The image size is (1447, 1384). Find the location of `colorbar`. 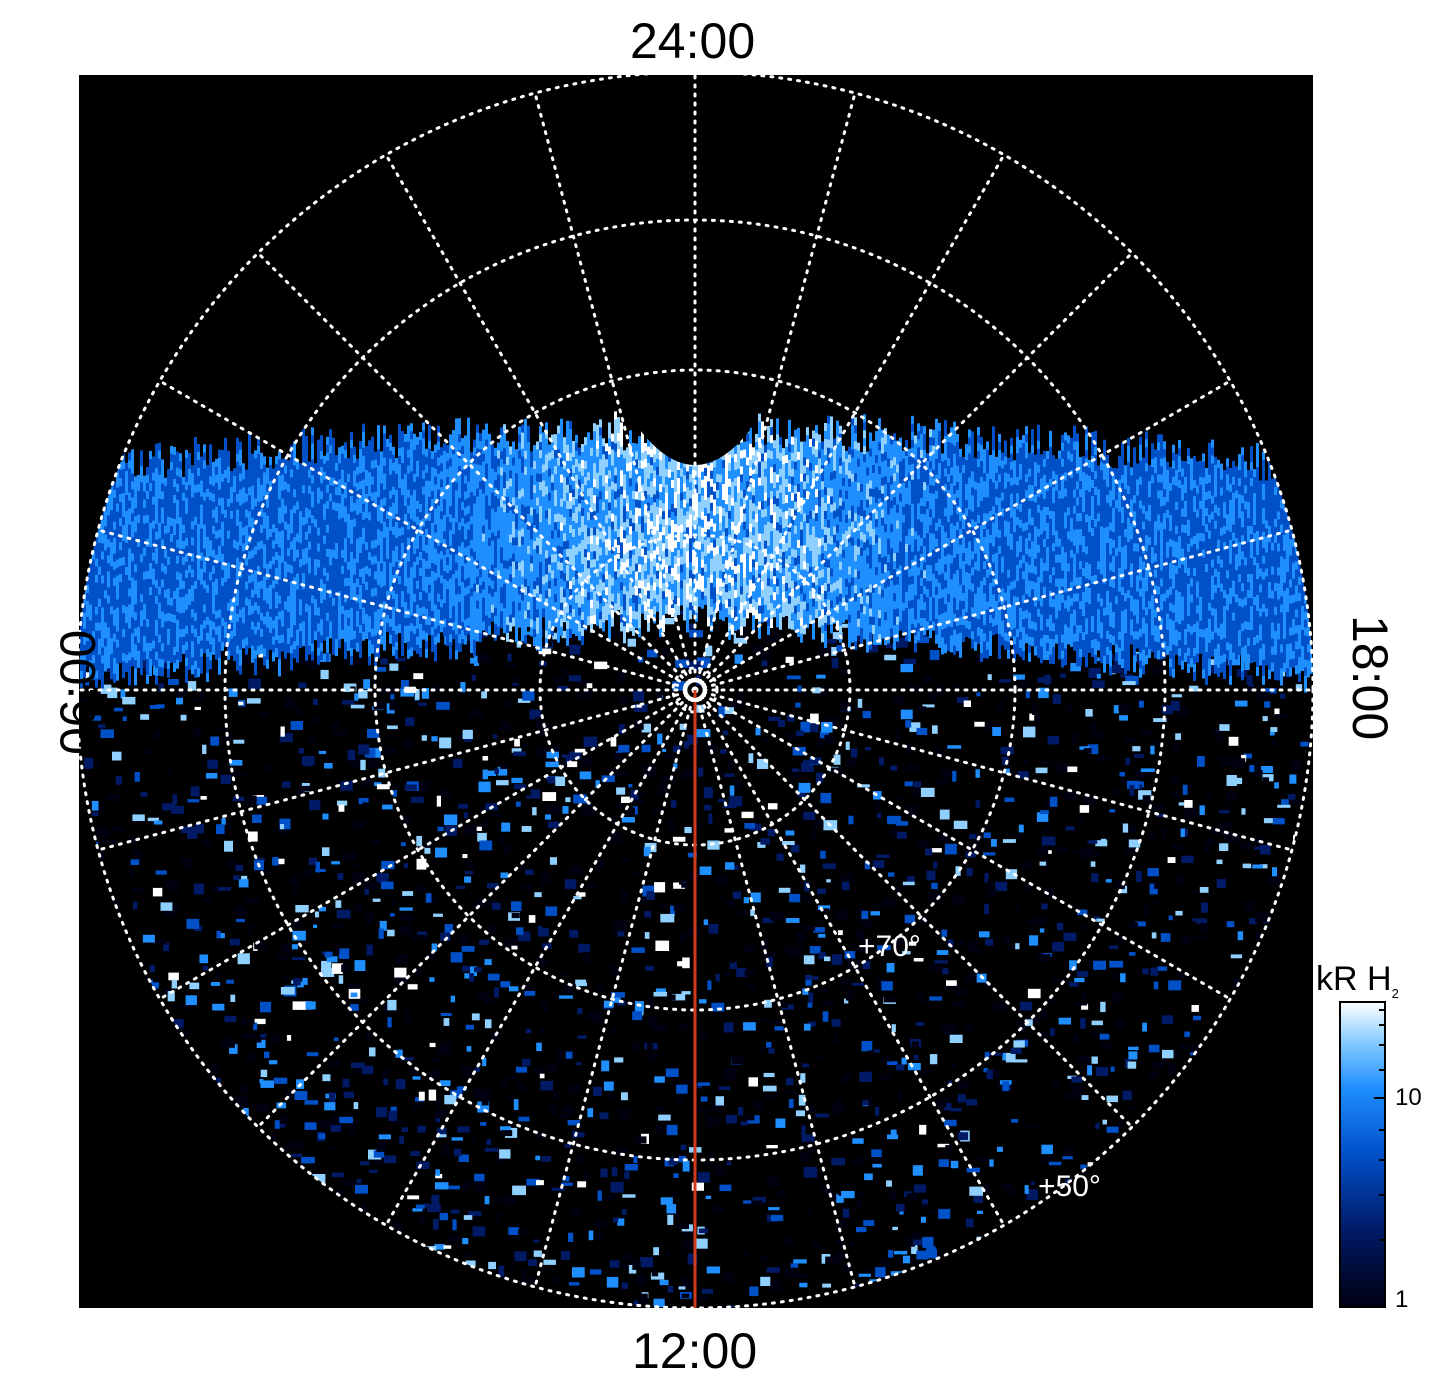

colorbar is located at coordinates (1362, 1154).